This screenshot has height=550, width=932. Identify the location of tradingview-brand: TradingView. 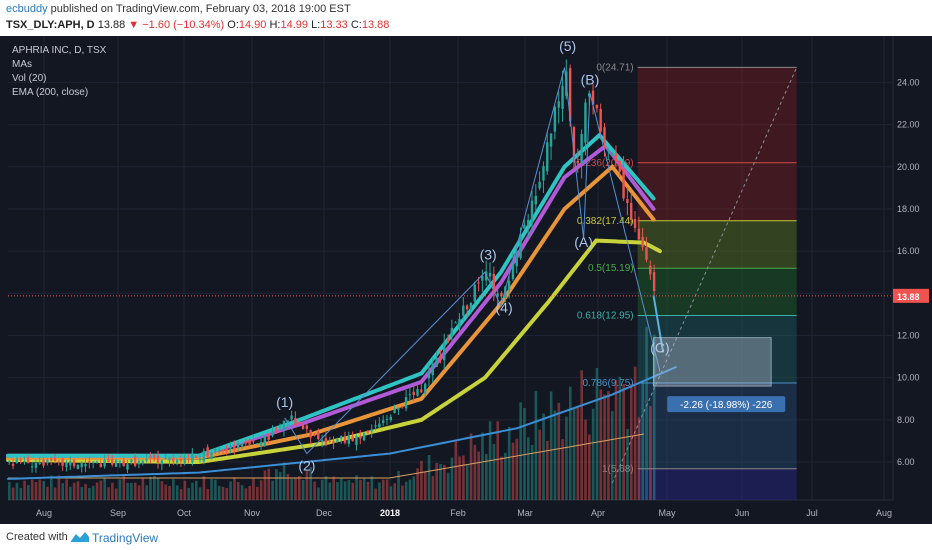
(125, 538).